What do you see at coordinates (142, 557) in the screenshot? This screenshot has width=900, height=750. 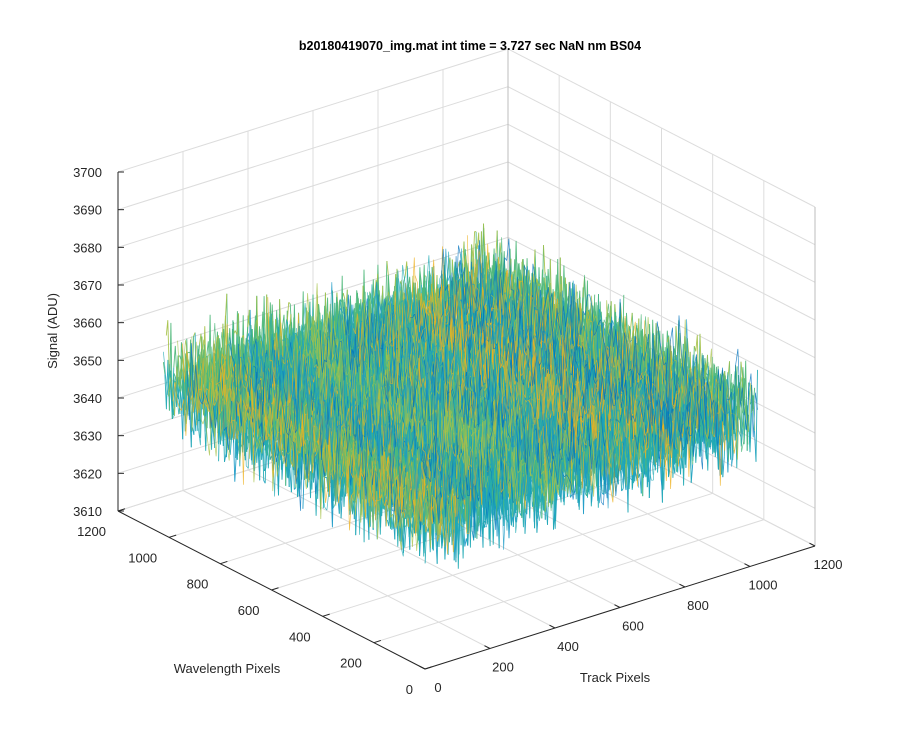 I see `y-tick-label: 1000` at bounding box center [142, 557].